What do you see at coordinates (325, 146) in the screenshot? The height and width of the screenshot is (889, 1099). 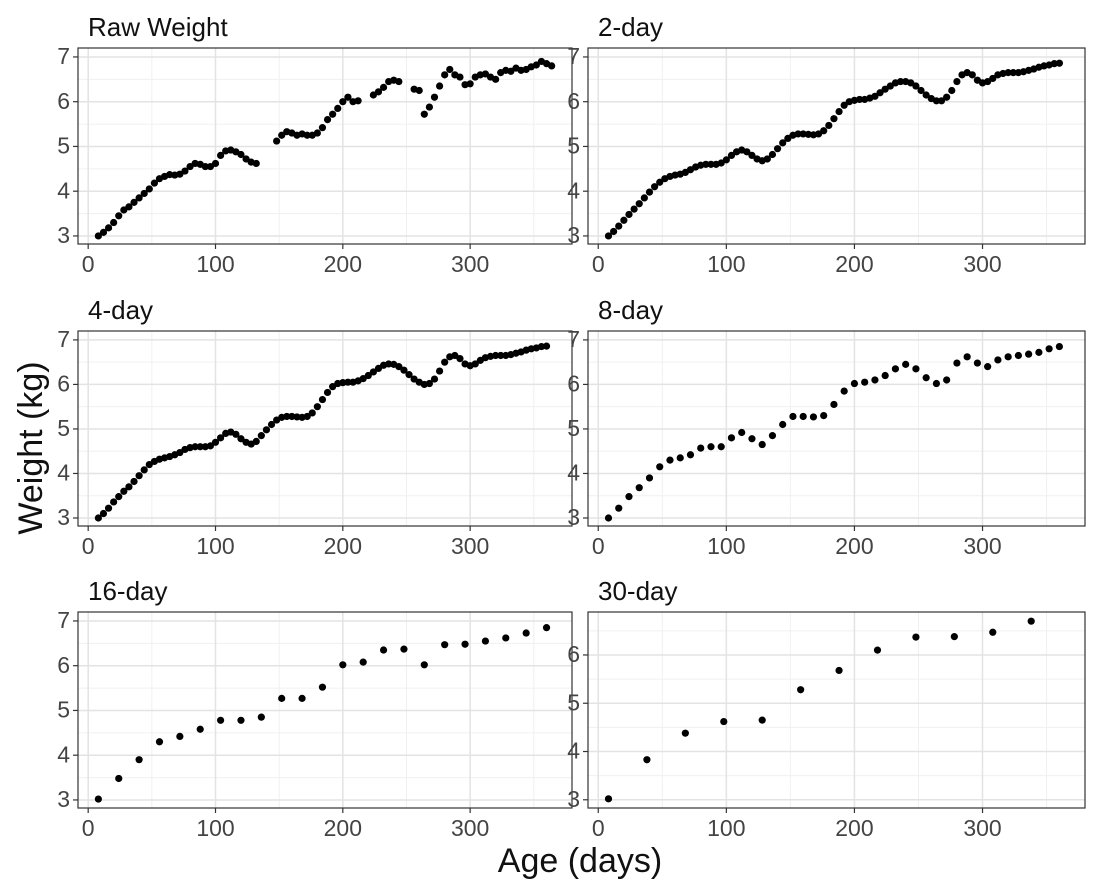 I see `panel-border` at bounding box center [325, 146].